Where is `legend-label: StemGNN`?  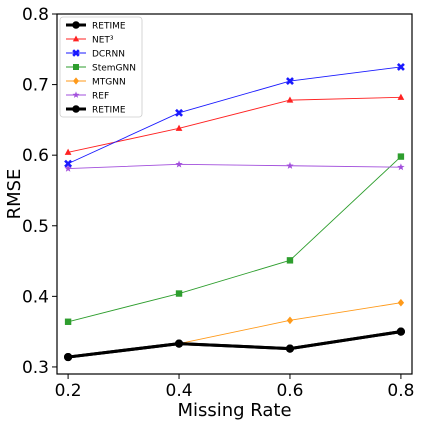 legend-label: StemGNN is located at coordinates (114, 69).